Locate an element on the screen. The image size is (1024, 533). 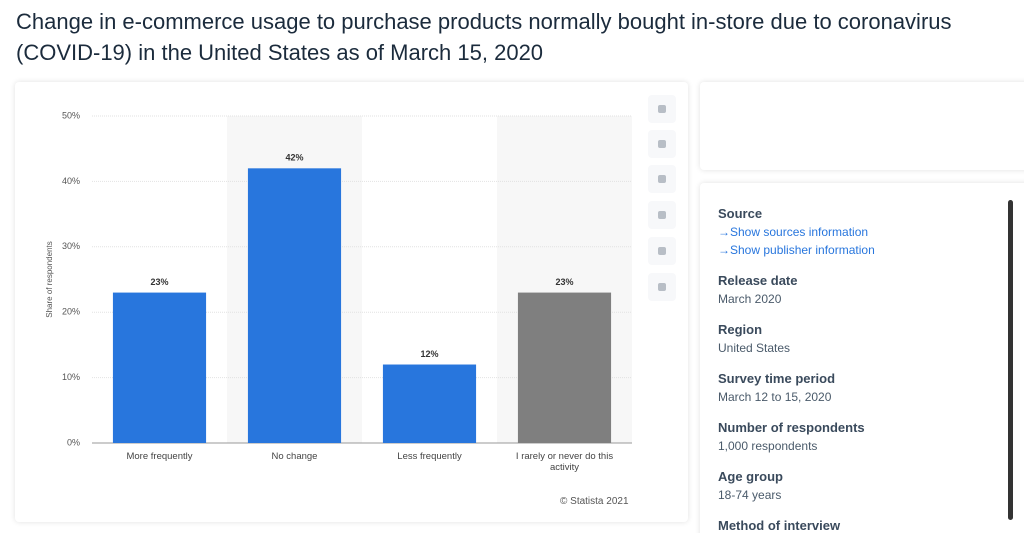
detail-heading: Region is located at coordinates (740, 329).